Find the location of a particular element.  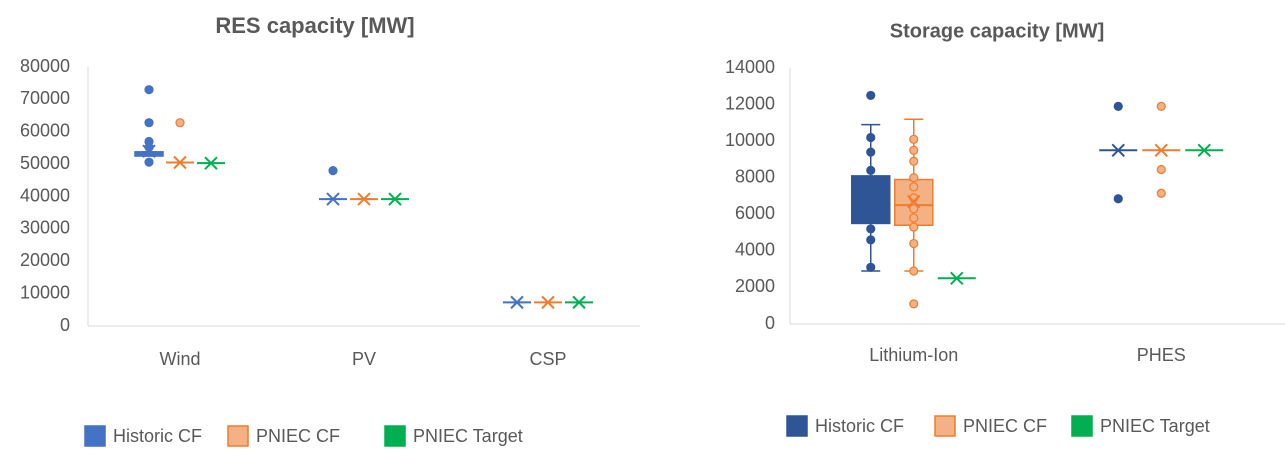

x-tick-label: Wind is located at coordinates (179, 359).